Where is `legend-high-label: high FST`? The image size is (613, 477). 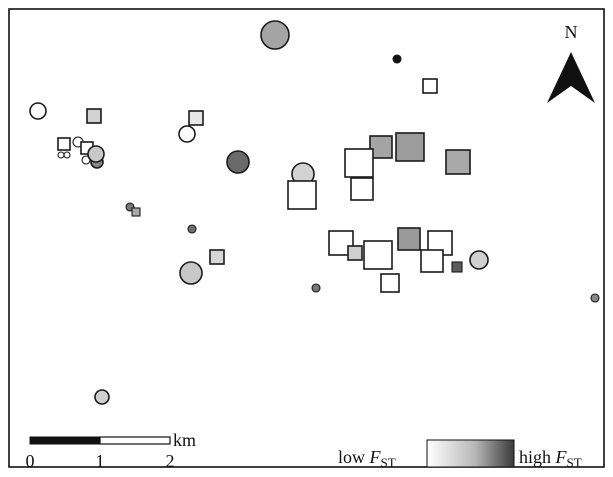
legend-high-label: high FST is located at coordinates (550, 458).